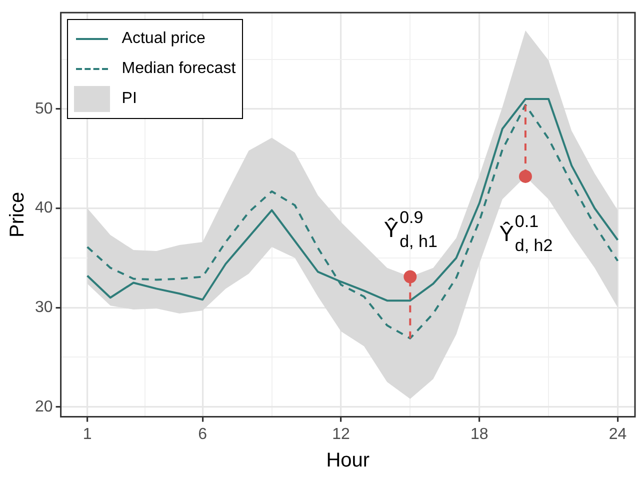  I want to click on x-tick-label: 1, so click(87, 434).